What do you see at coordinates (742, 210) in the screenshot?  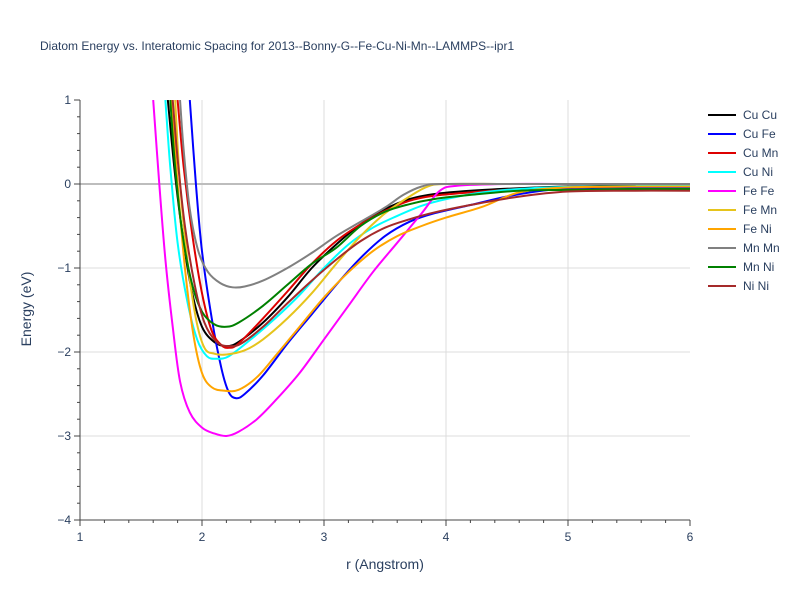 I see `legend-item-fe-mn: Fe Mn` at bounding box center [742, 210].